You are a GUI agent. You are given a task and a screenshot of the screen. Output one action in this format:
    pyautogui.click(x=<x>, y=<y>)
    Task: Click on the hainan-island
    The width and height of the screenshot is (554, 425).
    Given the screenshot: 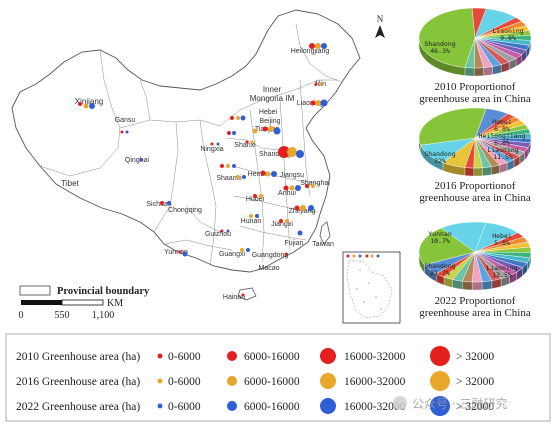 What is the action you would take?
    pyautogui.click(x=247, y=294)
    